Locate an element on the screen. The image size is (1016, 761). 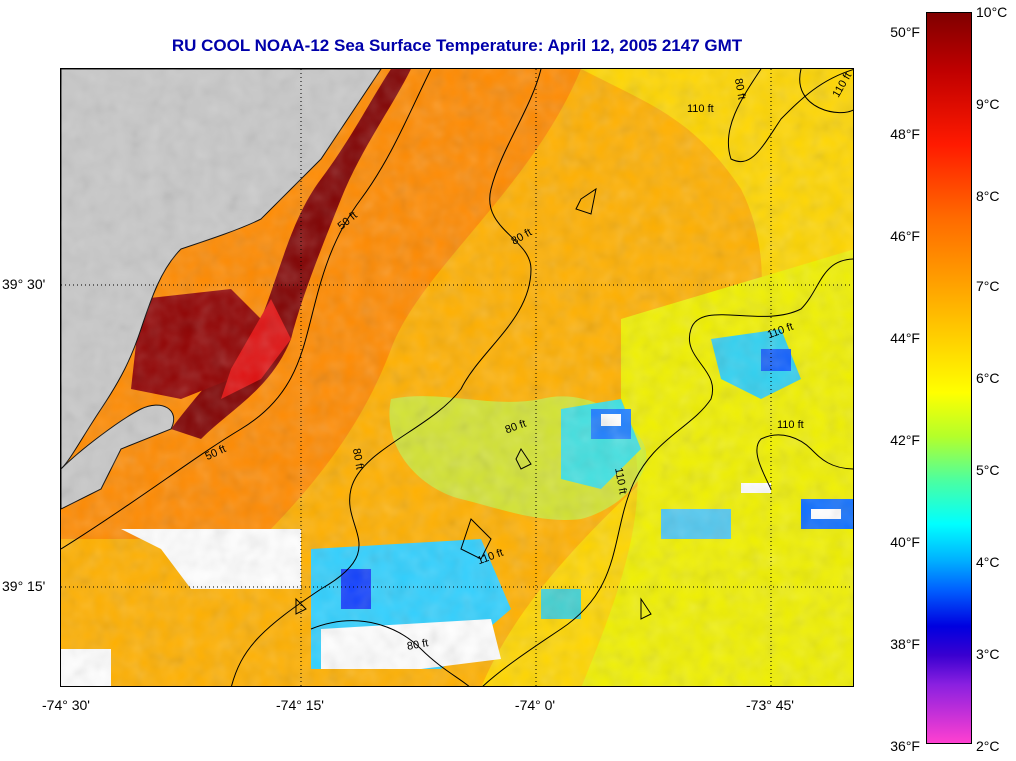
colorbar-f-label: 44°F is located at coordinates (905, 338).